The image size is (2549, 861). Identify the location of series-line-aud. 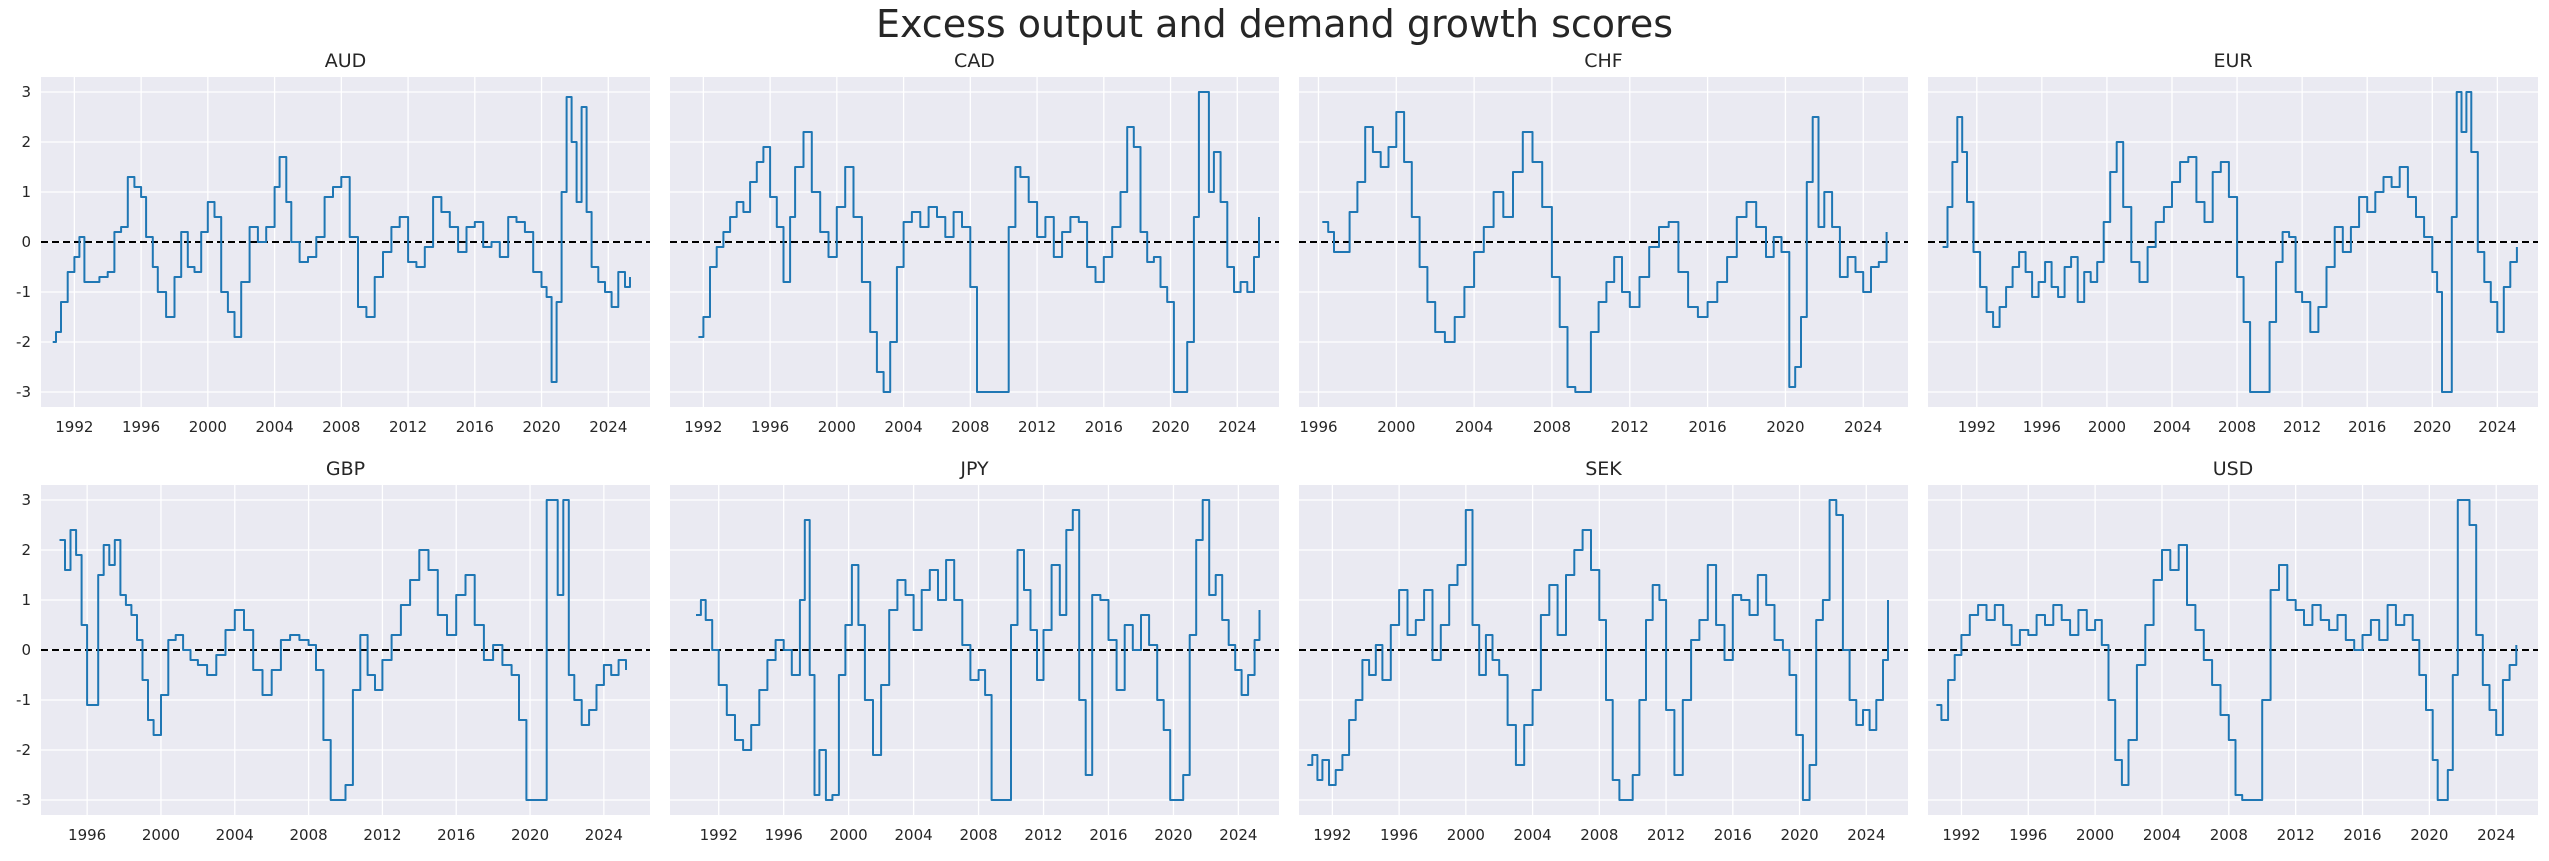
(341, 239).